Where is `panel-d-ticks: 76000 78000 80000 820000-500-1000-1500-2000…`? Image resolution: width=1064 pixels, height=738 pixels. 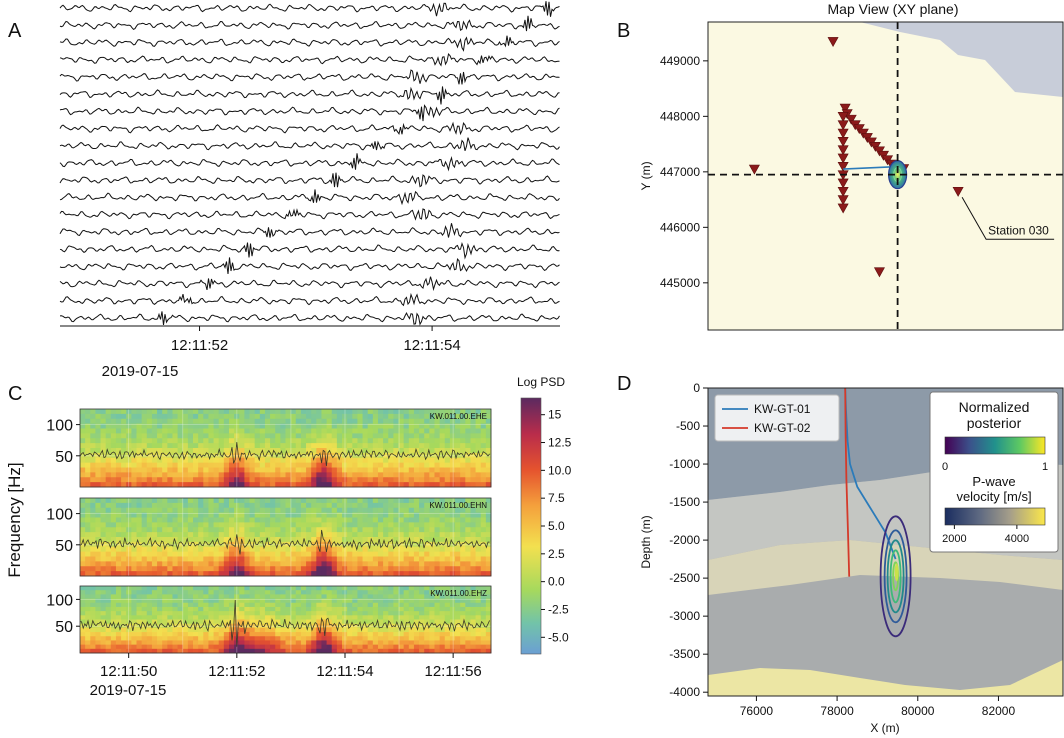
panel-d-ticks: 76000 78000 80000 820000-500-1000-1500-2000… is located at coordinates (842, 549).